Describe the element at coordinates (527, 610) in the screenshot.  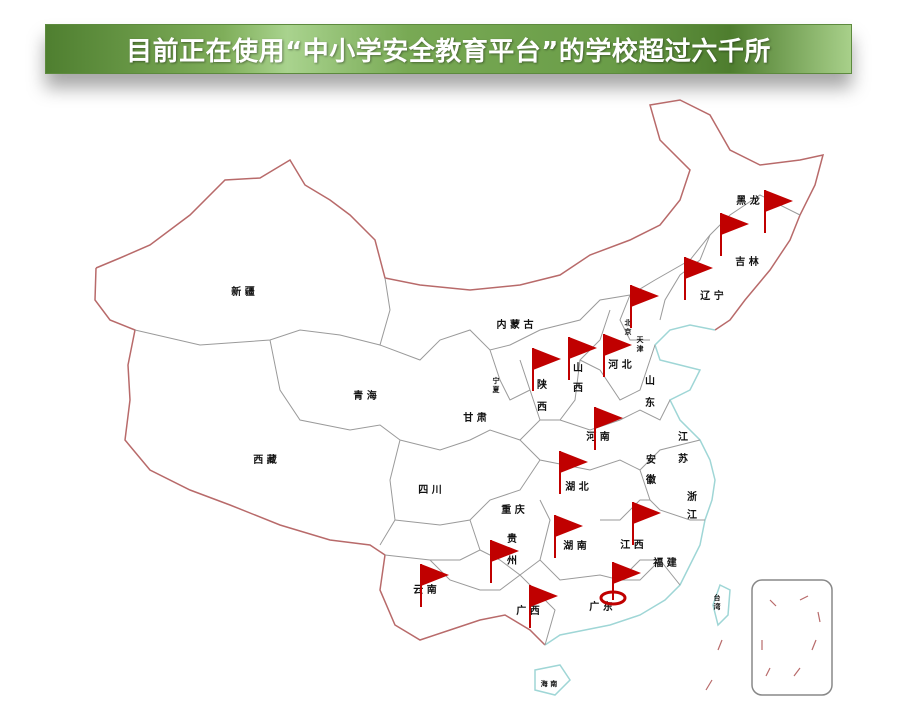
I see `province-label-guangxi: 广 西` at that location.